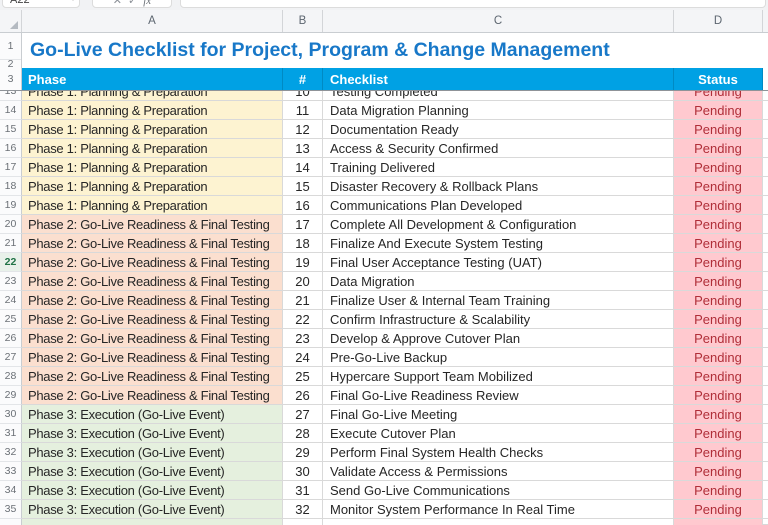  I want to click on header-cell-checklist: Checklist, so click(498, 79).